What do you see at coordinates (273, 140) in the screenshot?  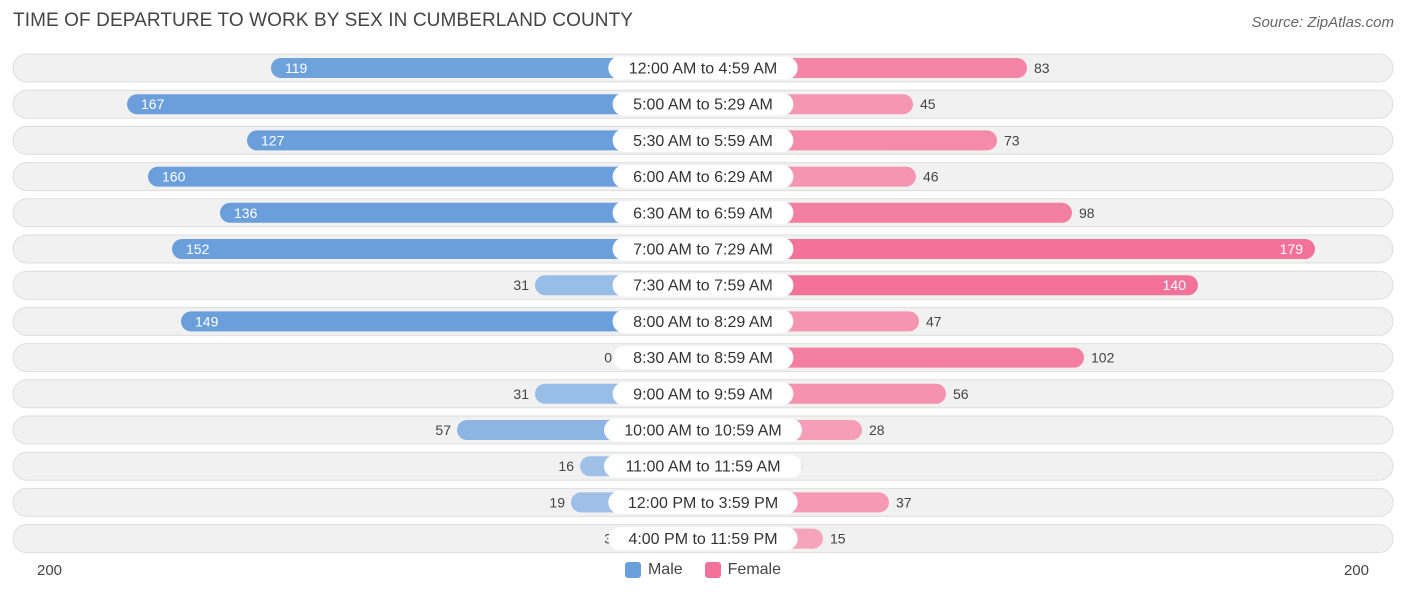 I see `data-label-male: 127` at bounding box center [273, 140].